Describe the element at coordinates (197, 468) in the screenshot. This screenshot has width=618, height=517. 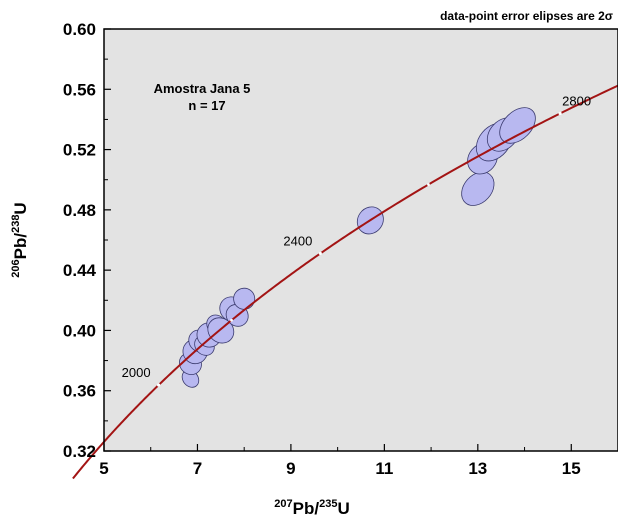
I see `x-tick-label: 7` at that location.